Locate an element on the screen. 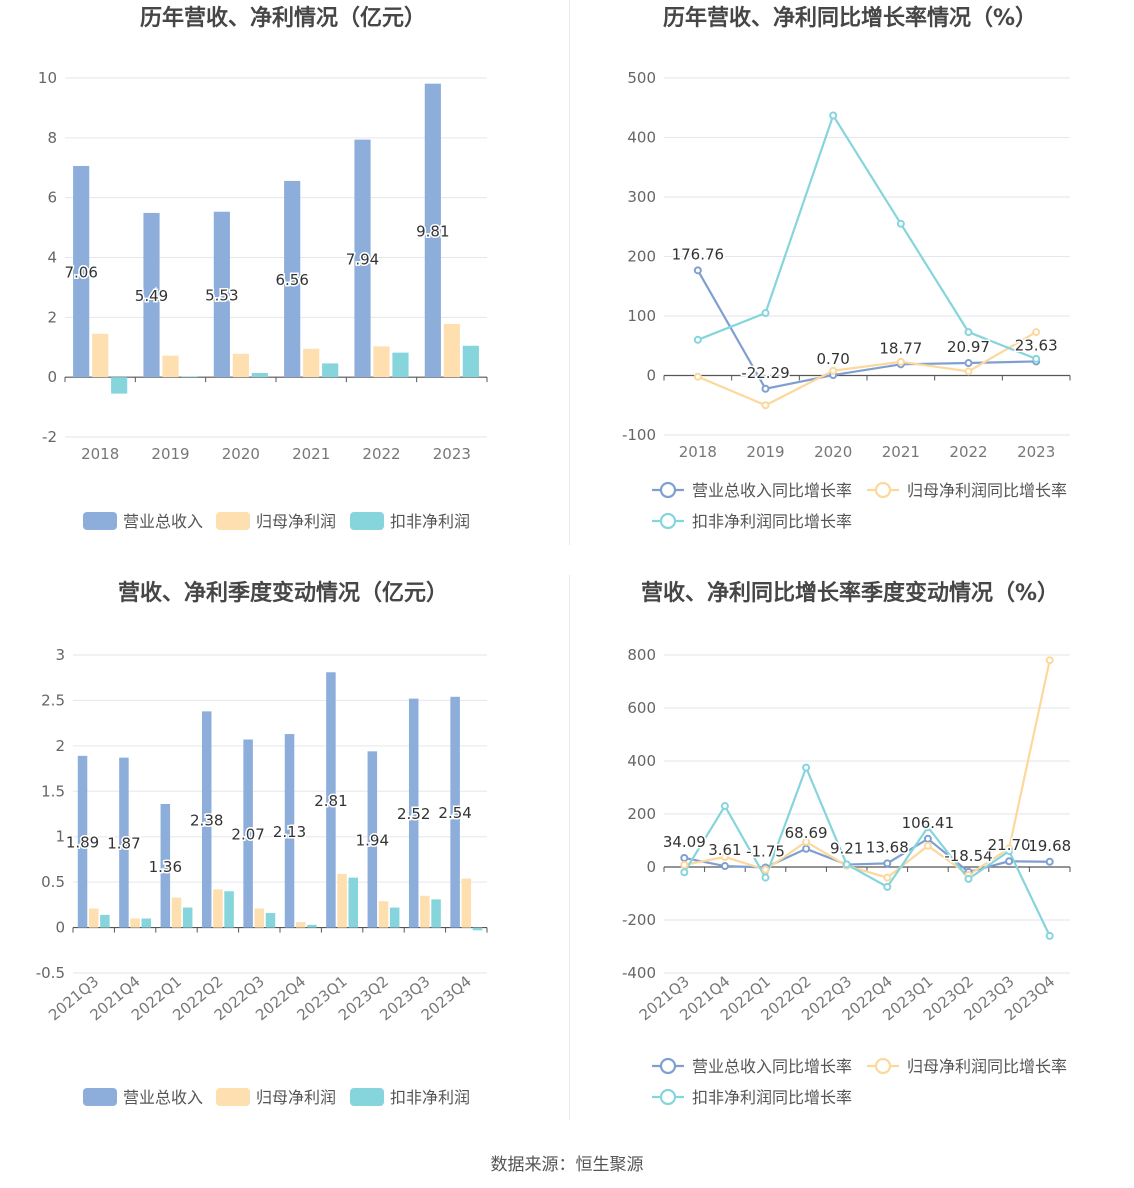 Image resolution: width=1134 pixels, height=1188 pixels. y-tick-label: 2 is located at coordinates (52, 317).